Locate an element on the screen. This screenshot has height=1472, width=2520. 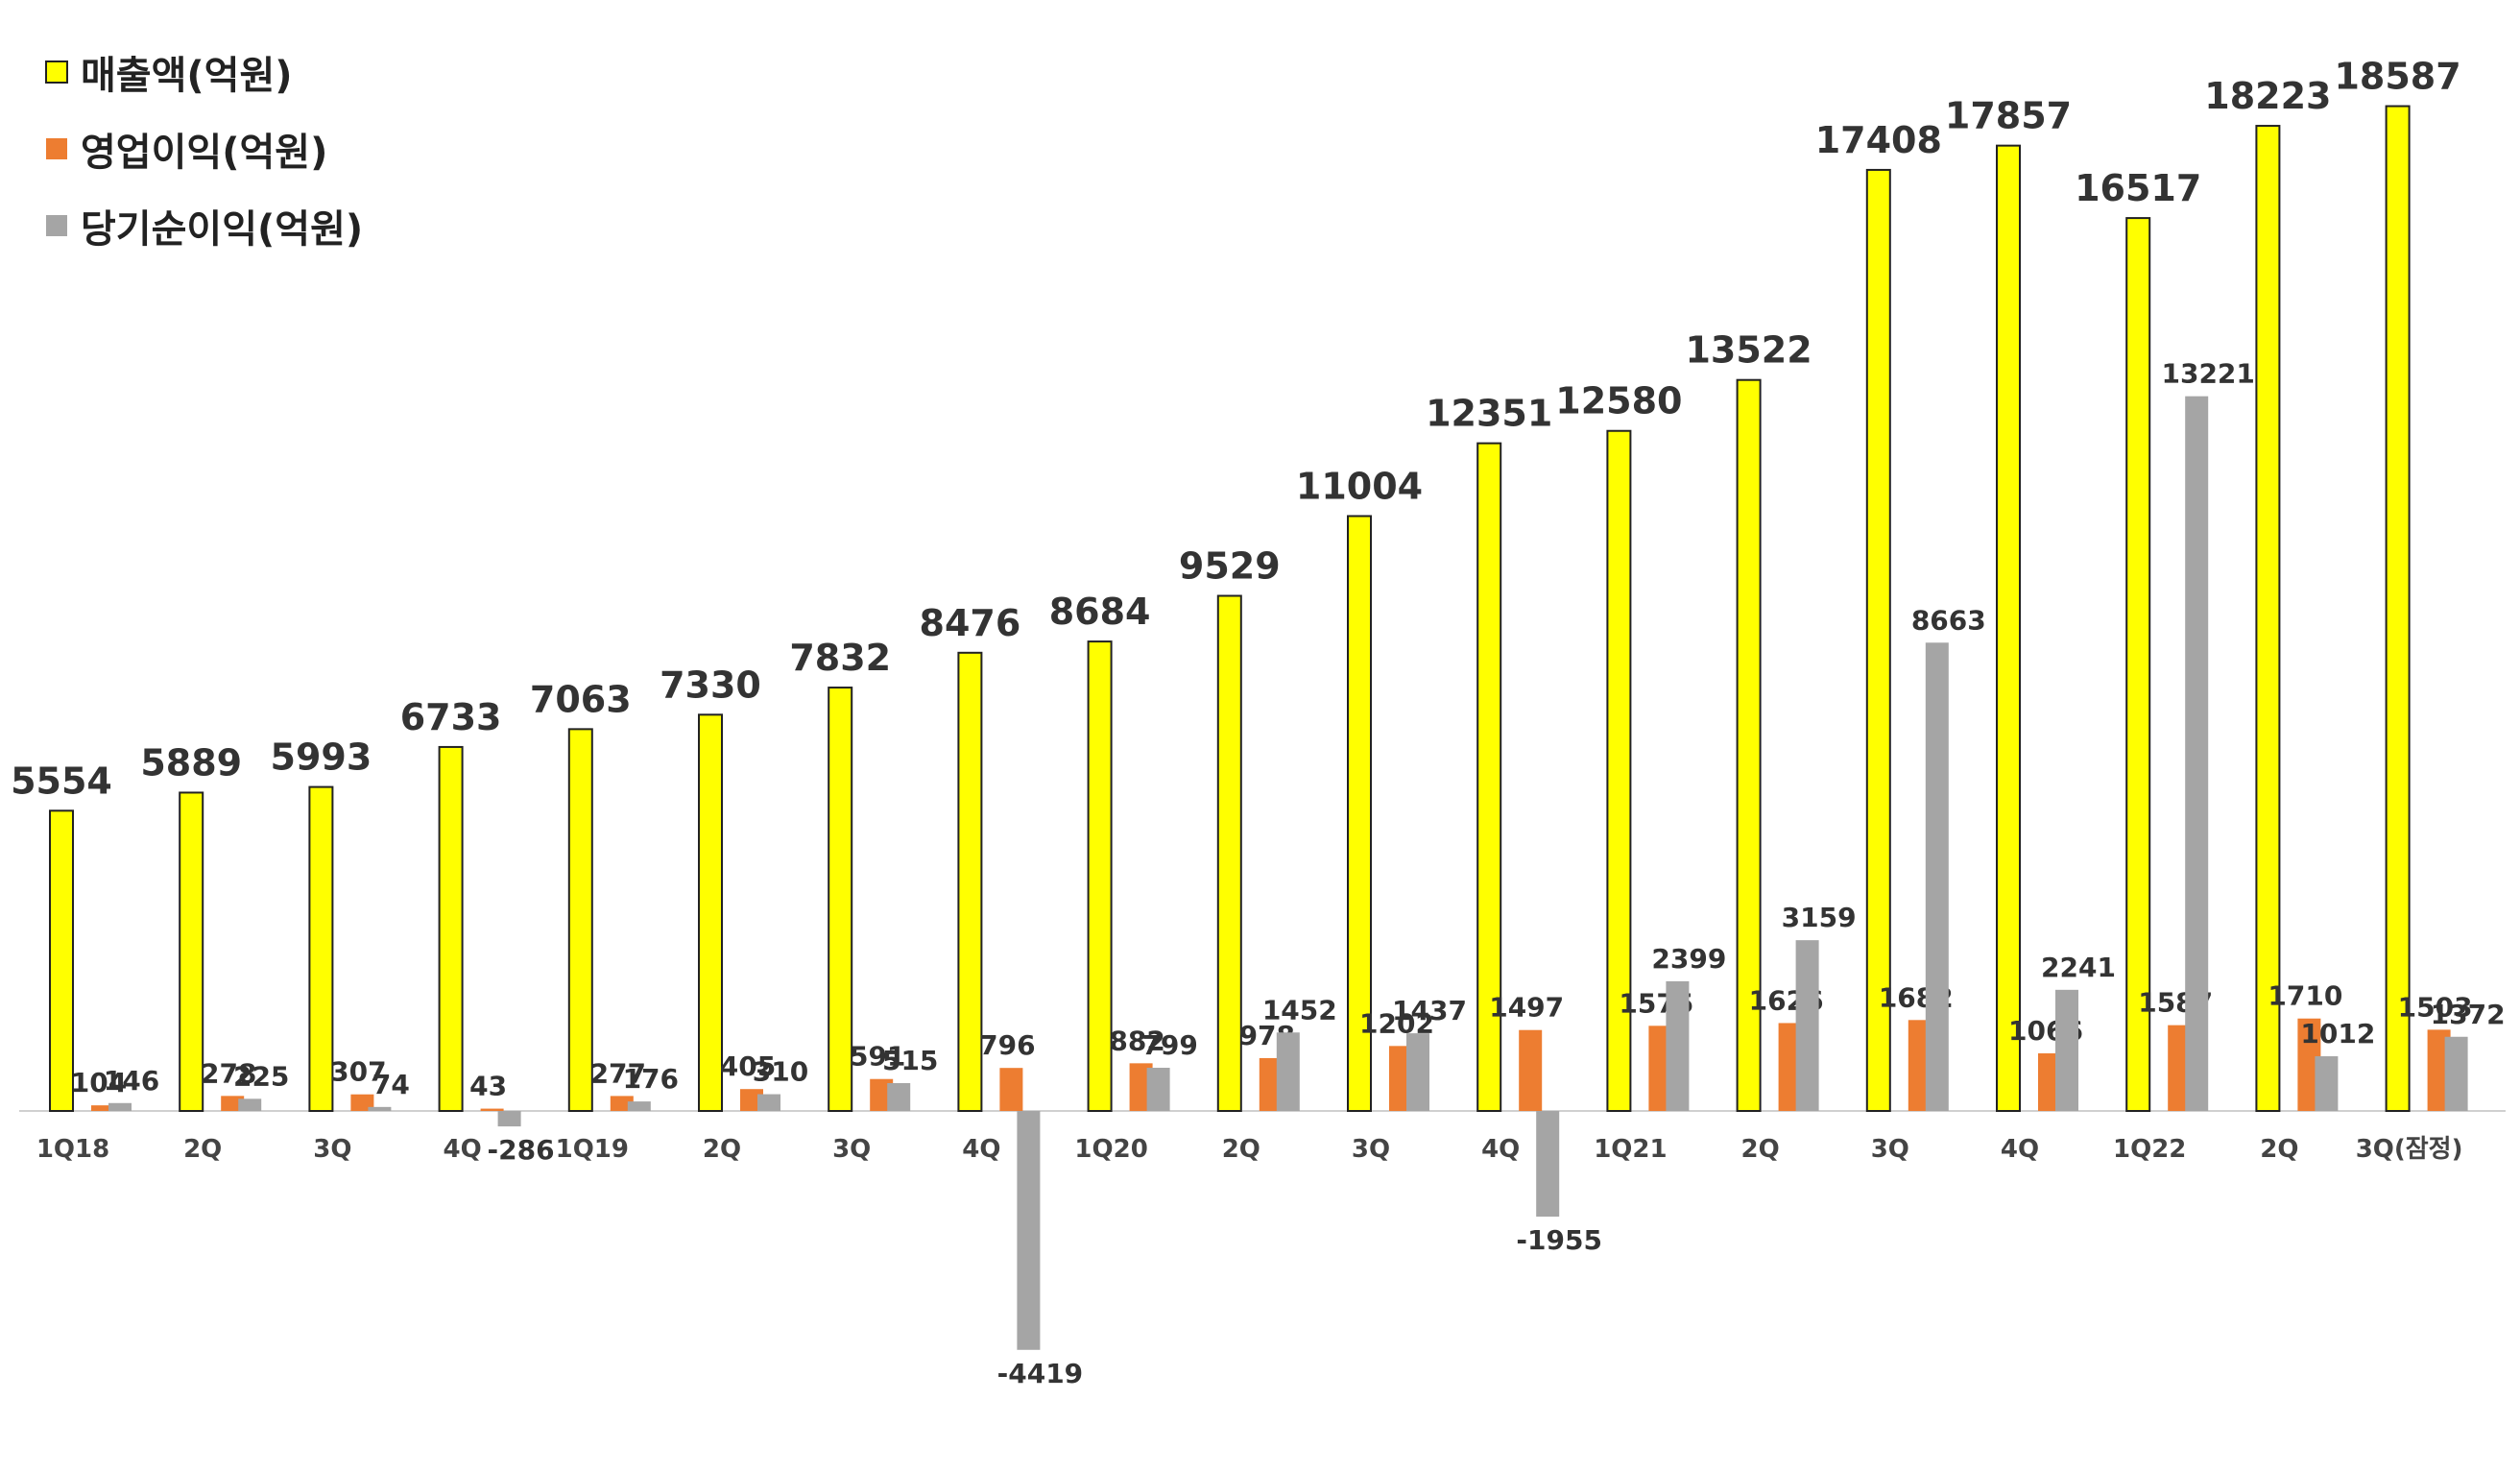
x-tick-label-8: 4Q is located at coordinates (981, 1149).